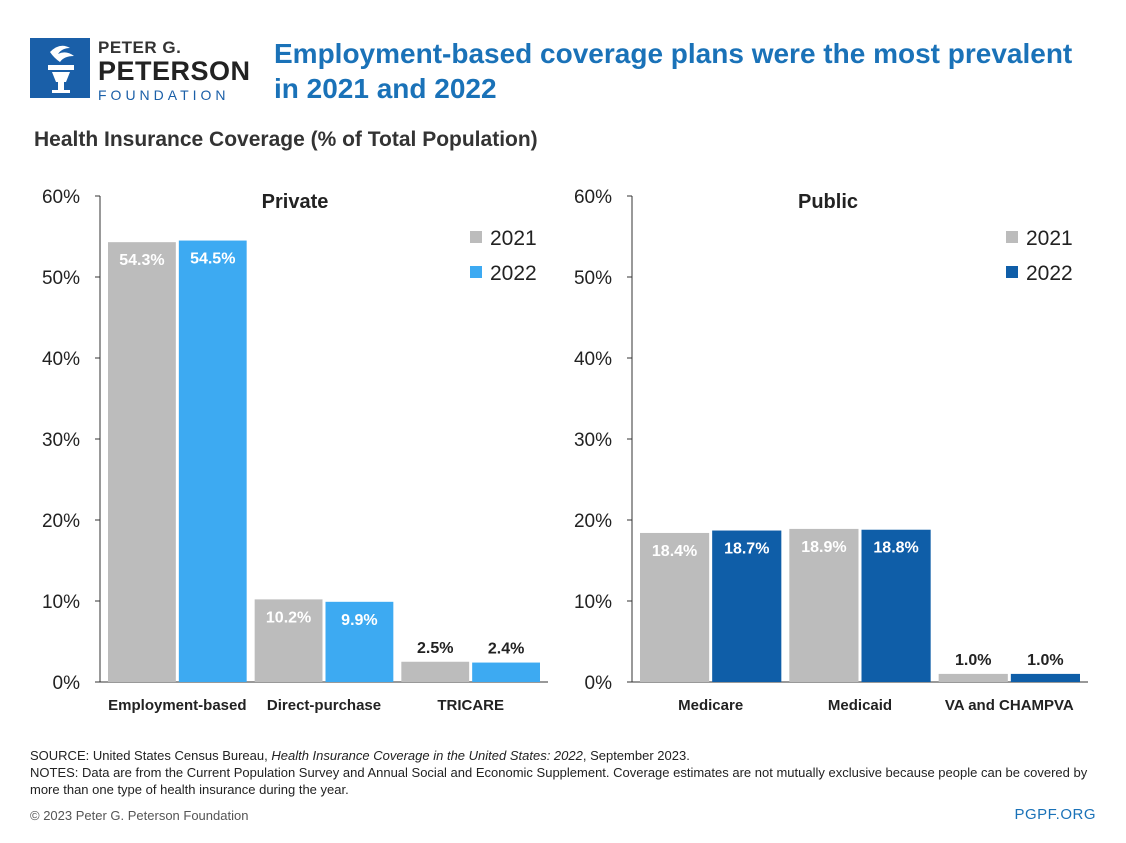 This screenshot has width=1126, height=843. Describe the element at coordinates (324, 705) in the screenshot. I see `panel-1-category-label: Direct-purchase` at that location.